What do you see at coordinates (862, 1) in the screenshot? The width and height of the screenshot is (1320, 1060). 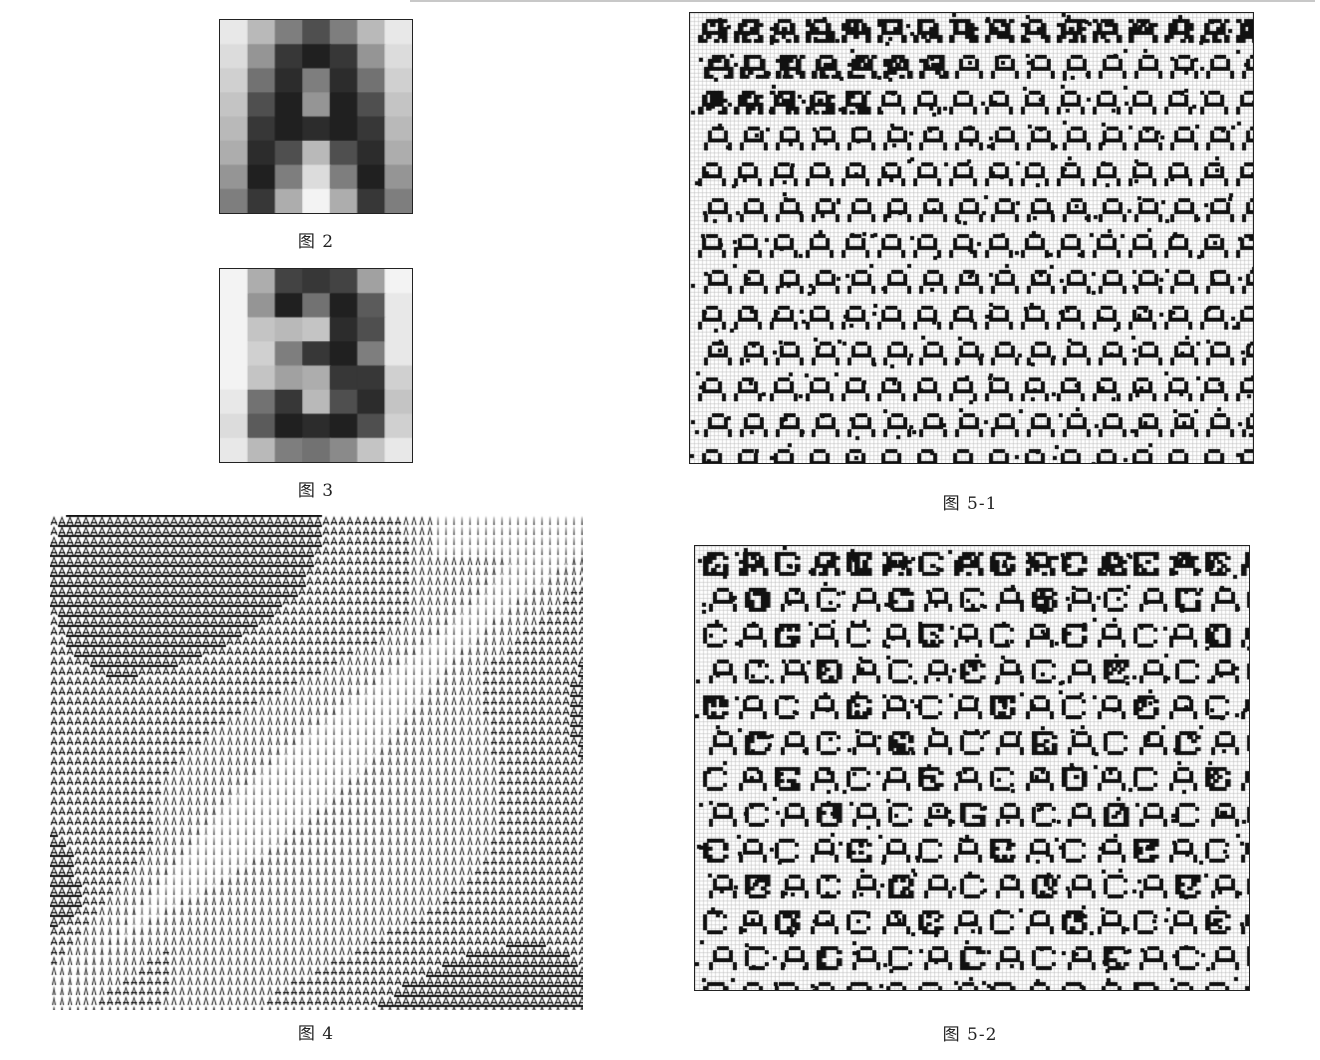 I see `page-top-rule` at bounding box center [862, 1].